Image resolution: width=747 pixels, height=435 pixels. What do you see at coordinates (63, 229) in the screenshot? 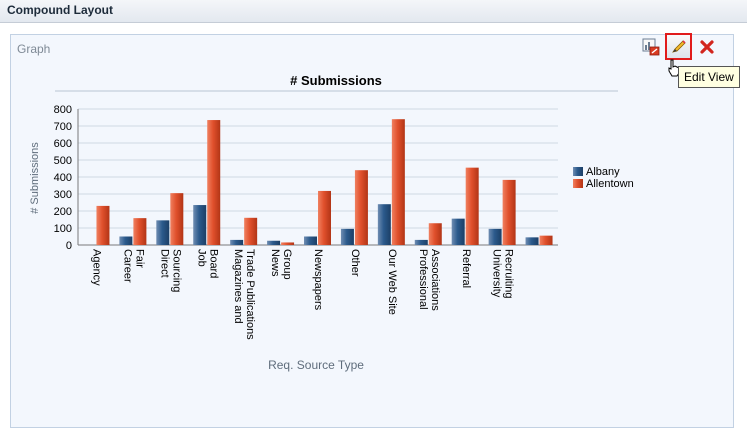
I see `y-tick-label: 100` at bounding box center [63, 229].